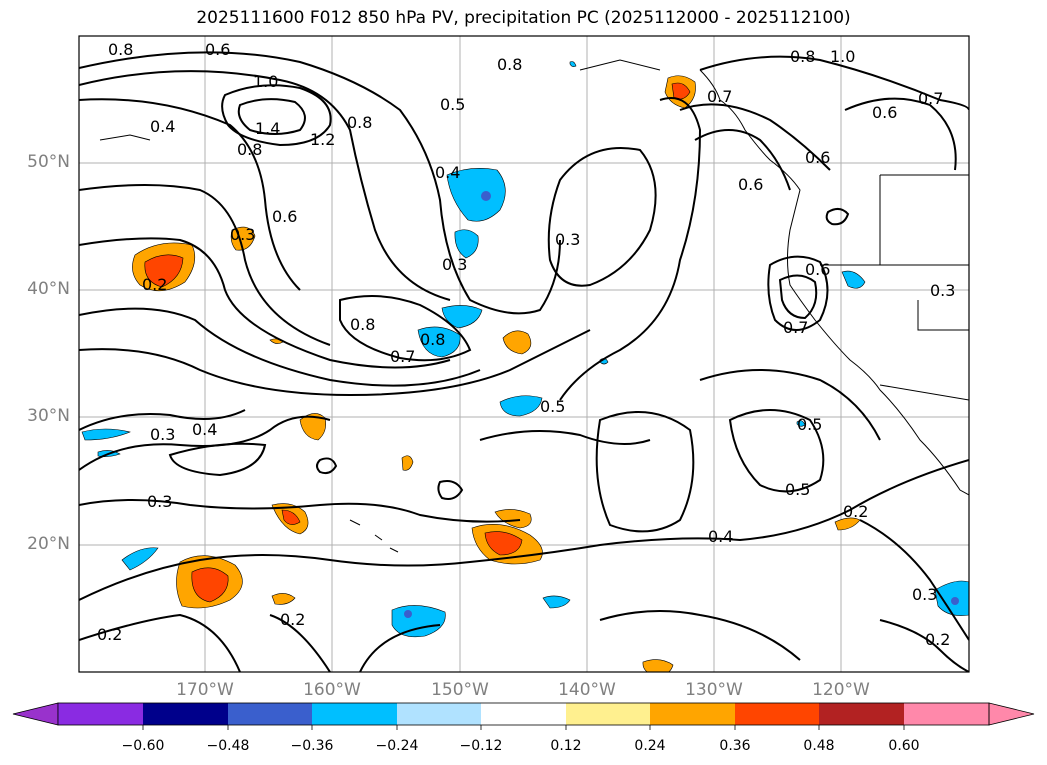  What do you see at coordinates (650, 746) in the screenshot?
I see `colorbar-tick-label: 0.24` at bounding box center [650, 746].